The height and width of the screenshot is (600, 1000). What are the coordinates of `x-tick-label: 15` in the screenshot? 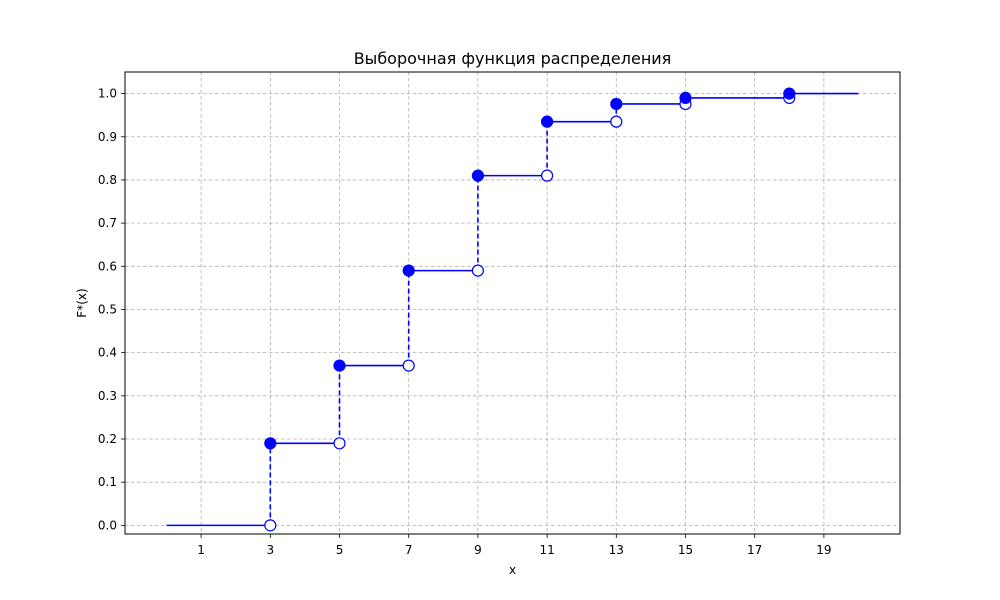 It's located at (685, 550).